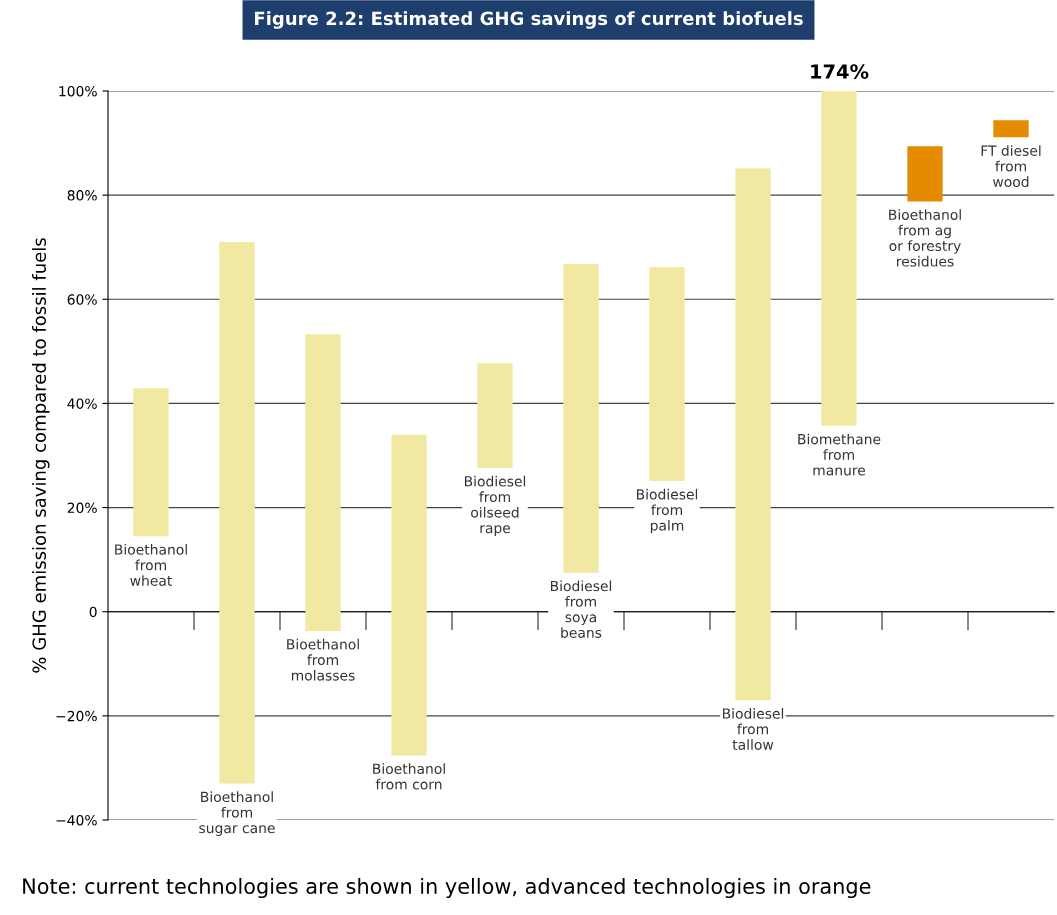 The height and width of the screenshot is (915, 1057). What do you see at coordinates (82, 508) in the screenshot?
I see `y-tick-label: 20%` at bounding box center [82, 508].